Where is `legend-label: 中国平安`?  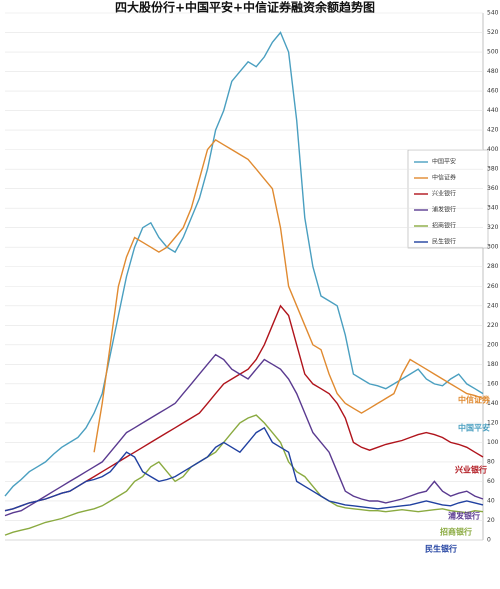
legend-label: 中国平安 is located at coordinates (444, 162).